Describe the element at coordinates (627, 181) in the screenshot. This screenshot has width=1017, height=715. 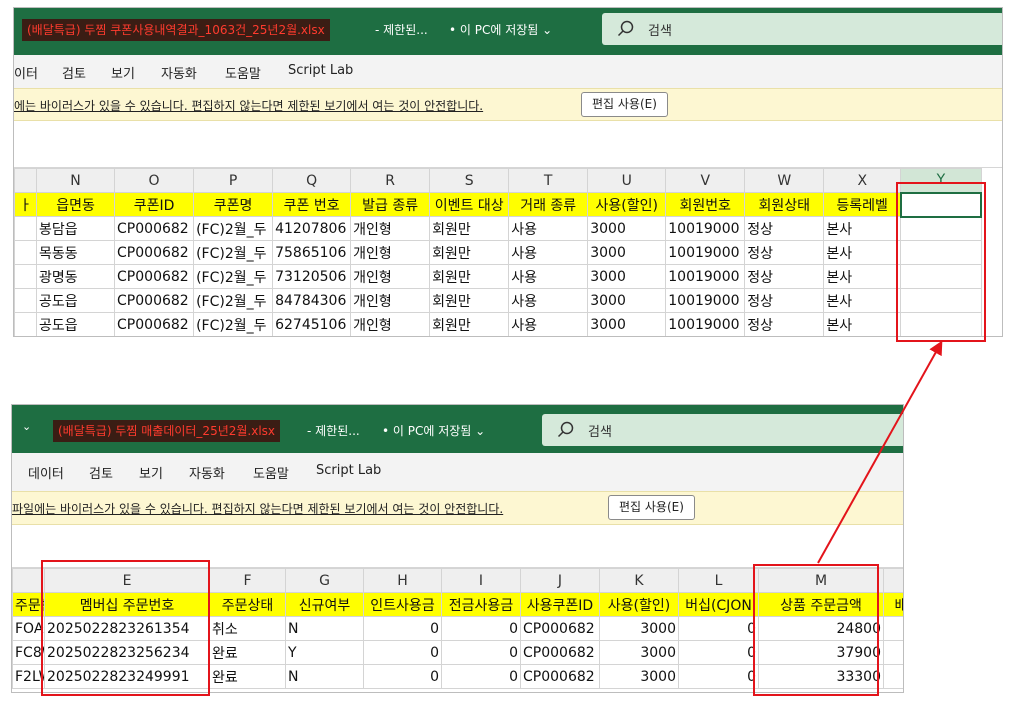
I see `column-letter: U` at that location.